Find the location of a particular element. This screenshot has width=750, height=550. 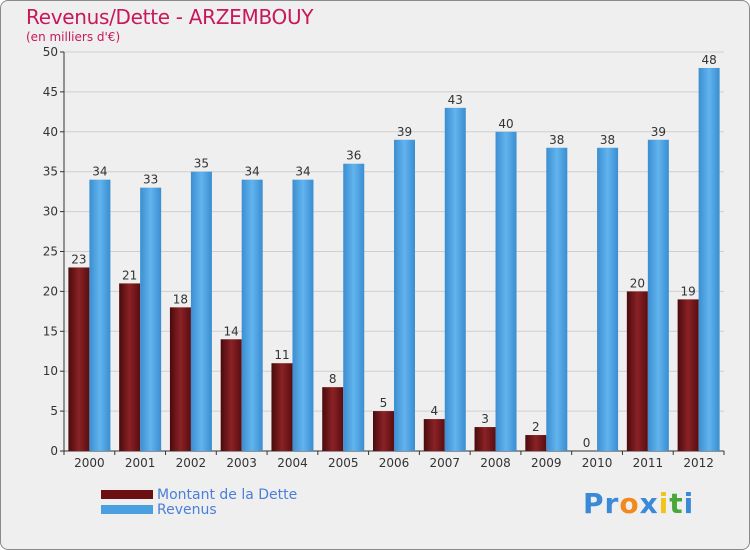

legend-item-revenus: Revenus is located at coordinates (199, 509).